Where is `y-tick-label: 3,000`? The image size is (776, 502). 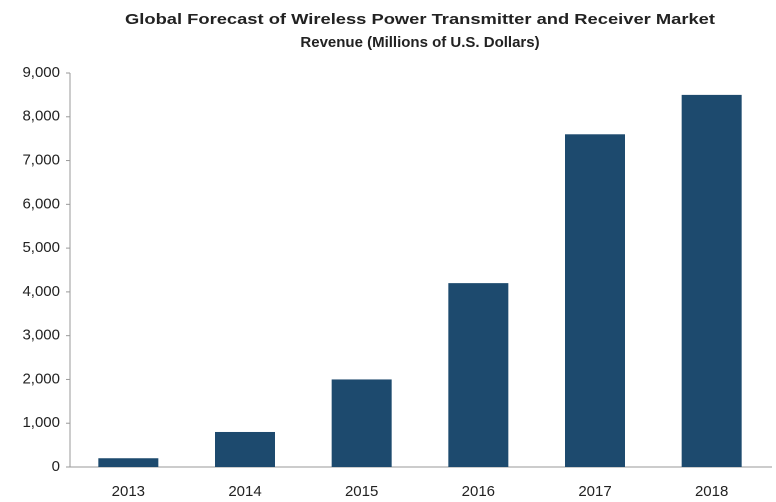 y-tick-label: 3,000 is located at coordinates (41, 335).